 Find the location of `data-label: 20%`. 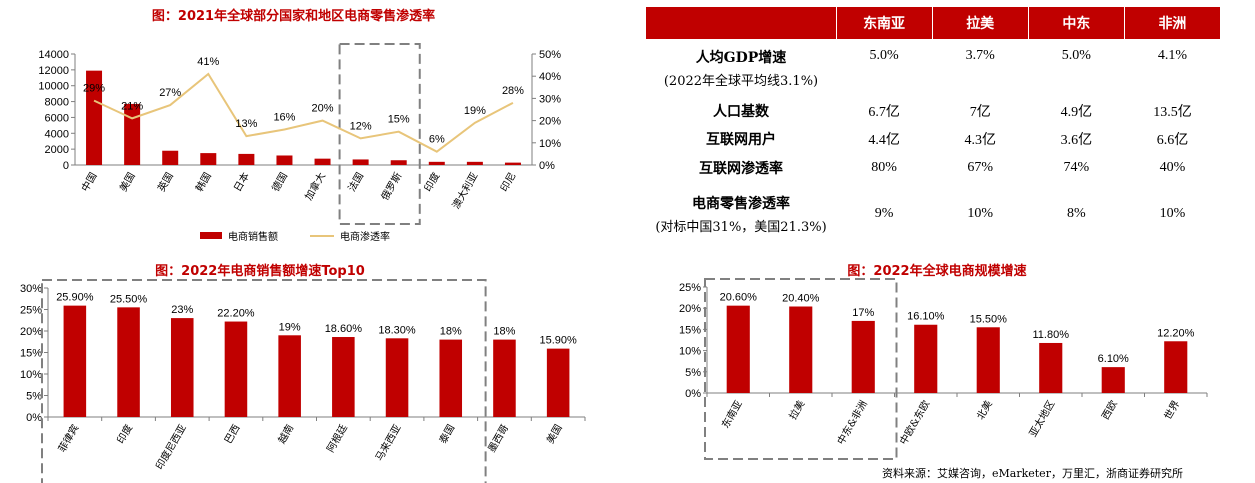

data-label: 20% is located at coordinates (323, 109).